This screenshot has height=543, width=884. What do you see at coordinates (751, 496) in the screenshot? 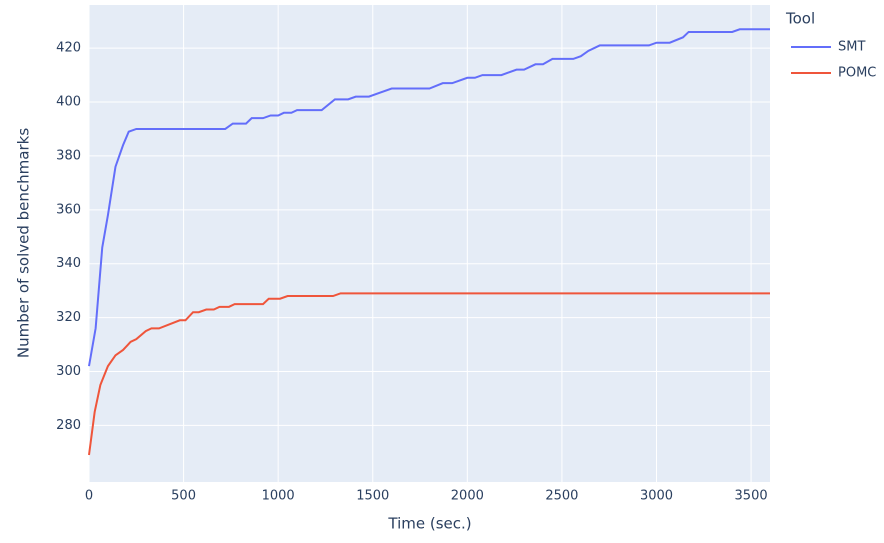
I see `x-tick-label: 3500` at bounding box center [751, 496].